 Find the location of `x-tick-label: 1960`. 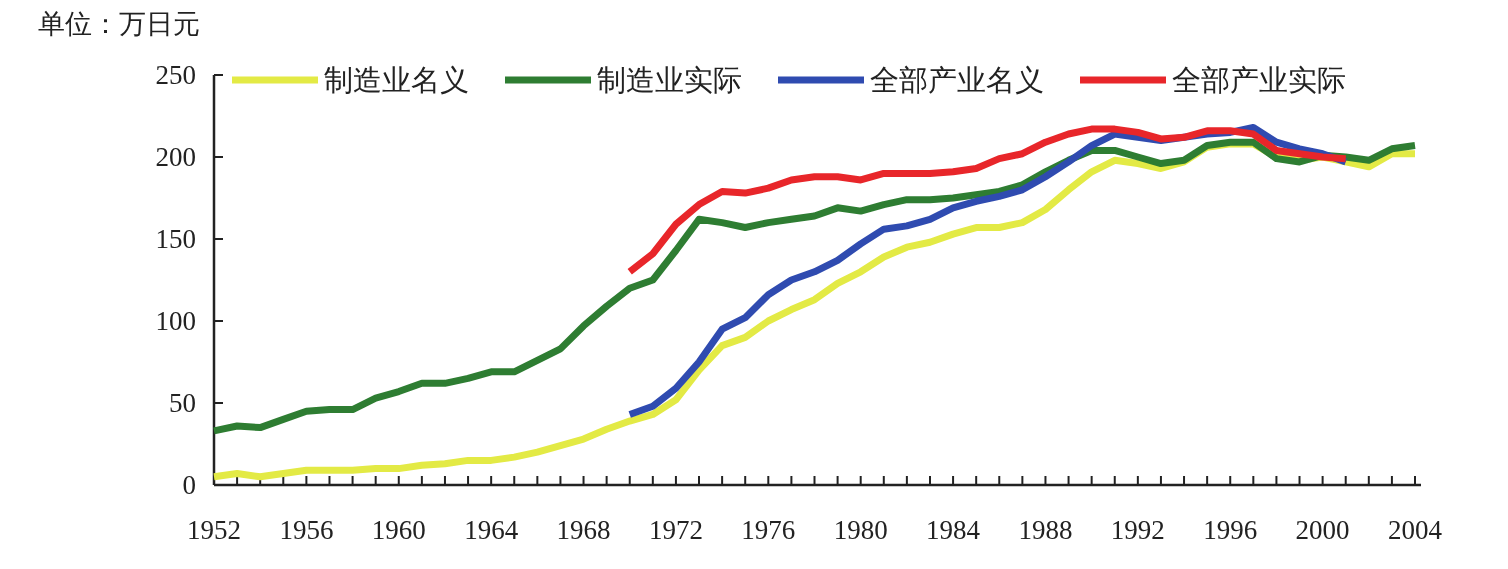

x-tick-label: 1960 is located at coordinates (398, 530).